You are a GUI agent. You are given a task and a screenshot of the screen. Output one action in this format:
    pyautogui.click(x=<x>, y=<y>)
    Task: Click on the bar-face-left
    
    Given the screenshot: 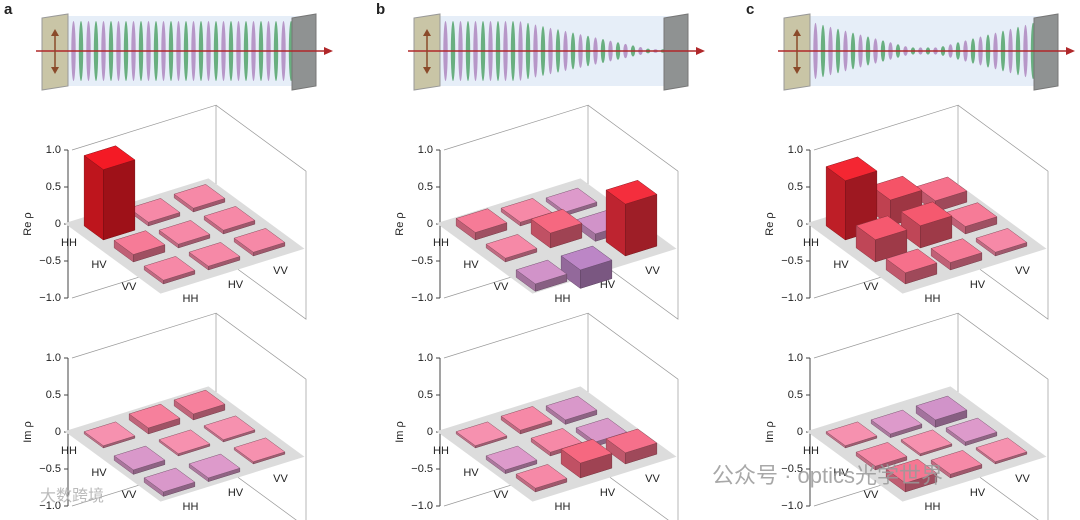 What is the action you would take?
    pyautogui.click(x=93, y=198)
    